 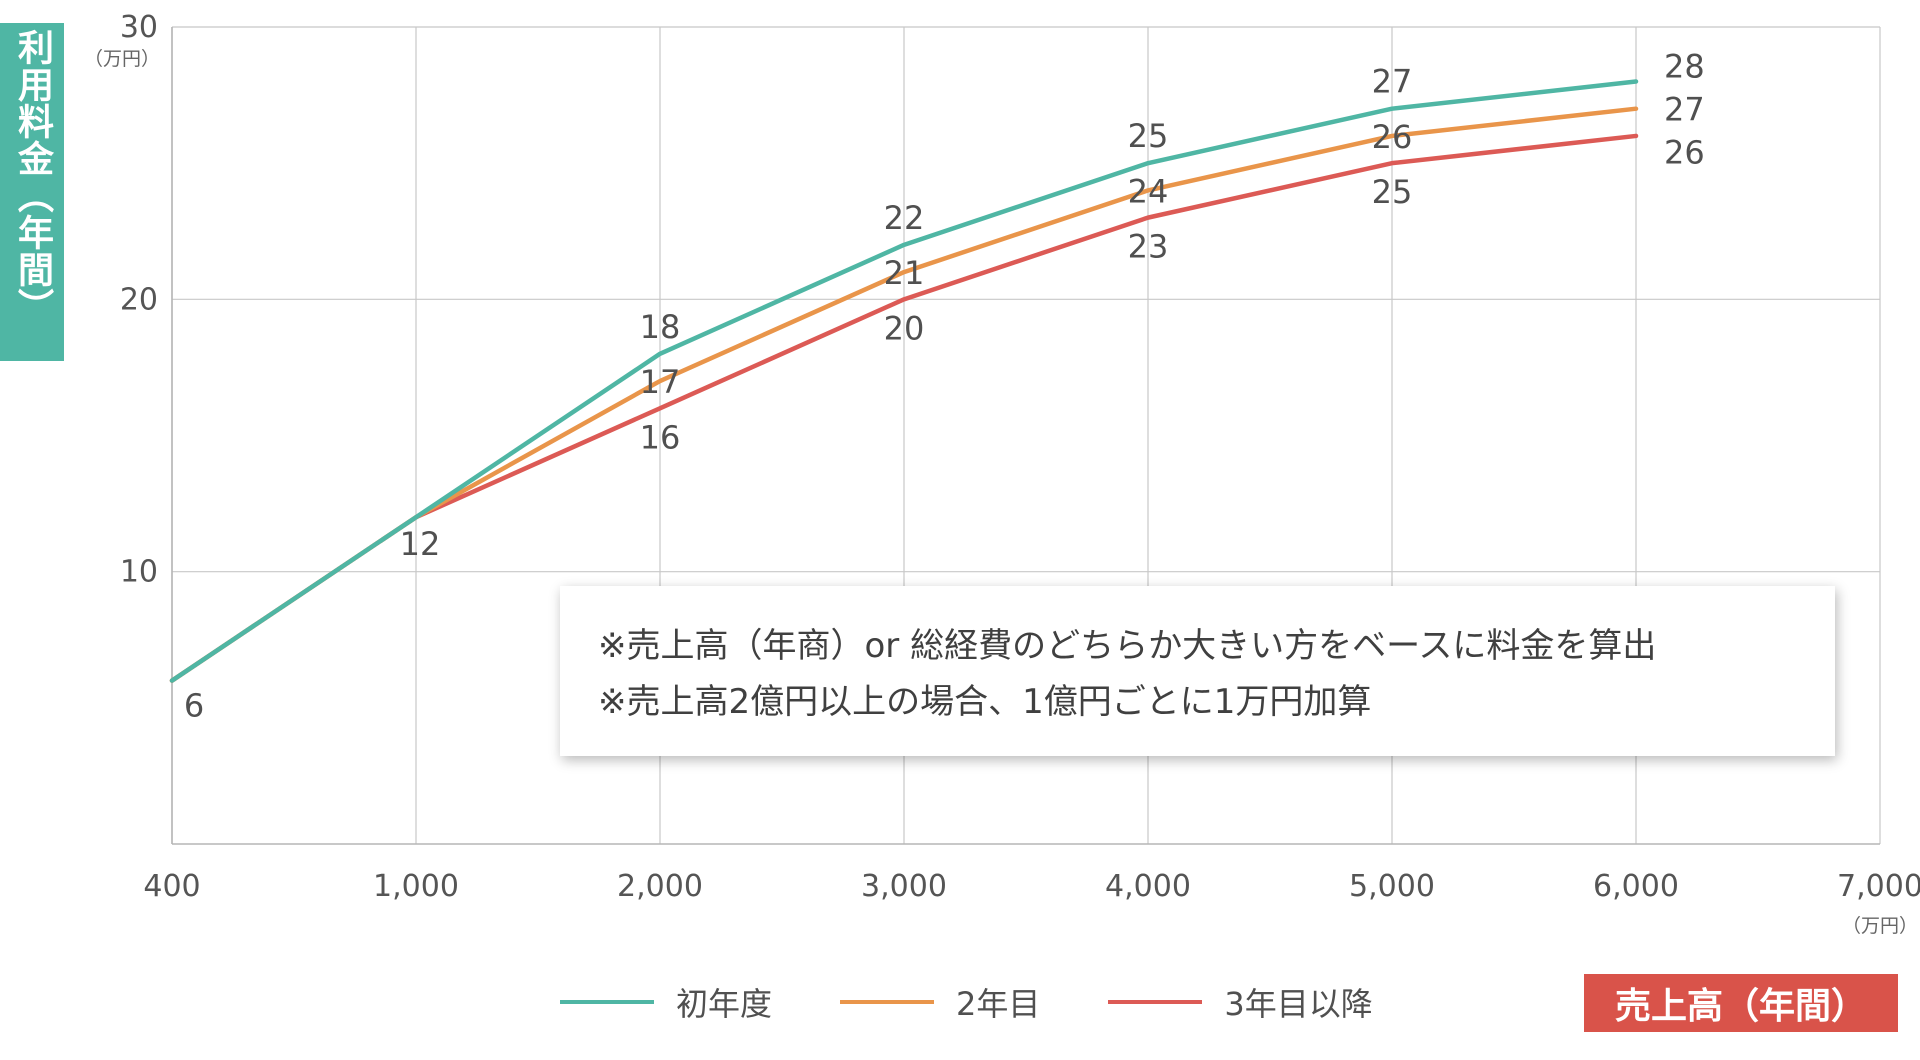 I want to click on y-axis-title: 利用料金（年間）, so click(x=32, y=192).